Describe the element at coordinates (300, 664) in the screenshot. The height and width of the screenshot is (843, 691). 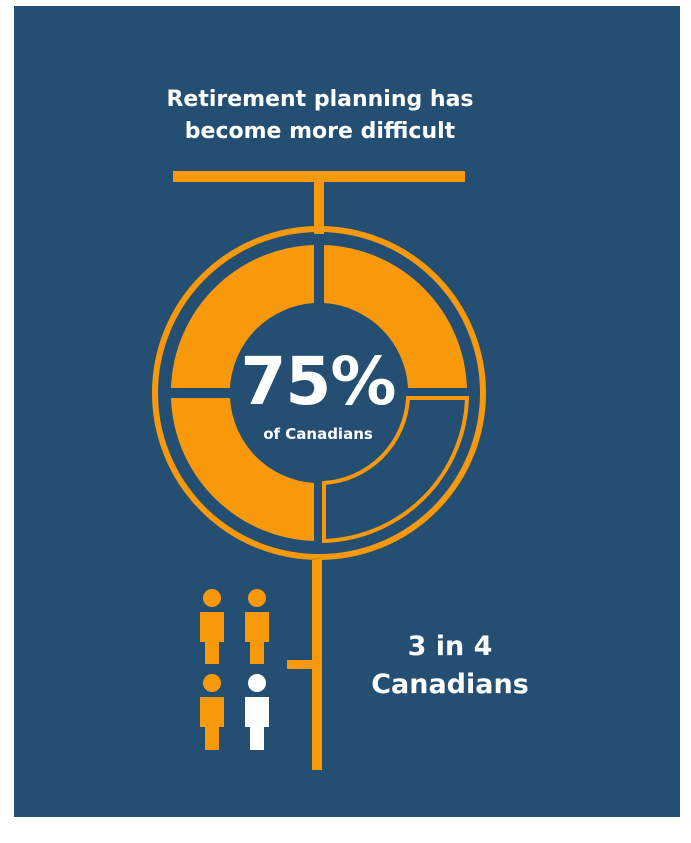
I see `side-branch` at that location.